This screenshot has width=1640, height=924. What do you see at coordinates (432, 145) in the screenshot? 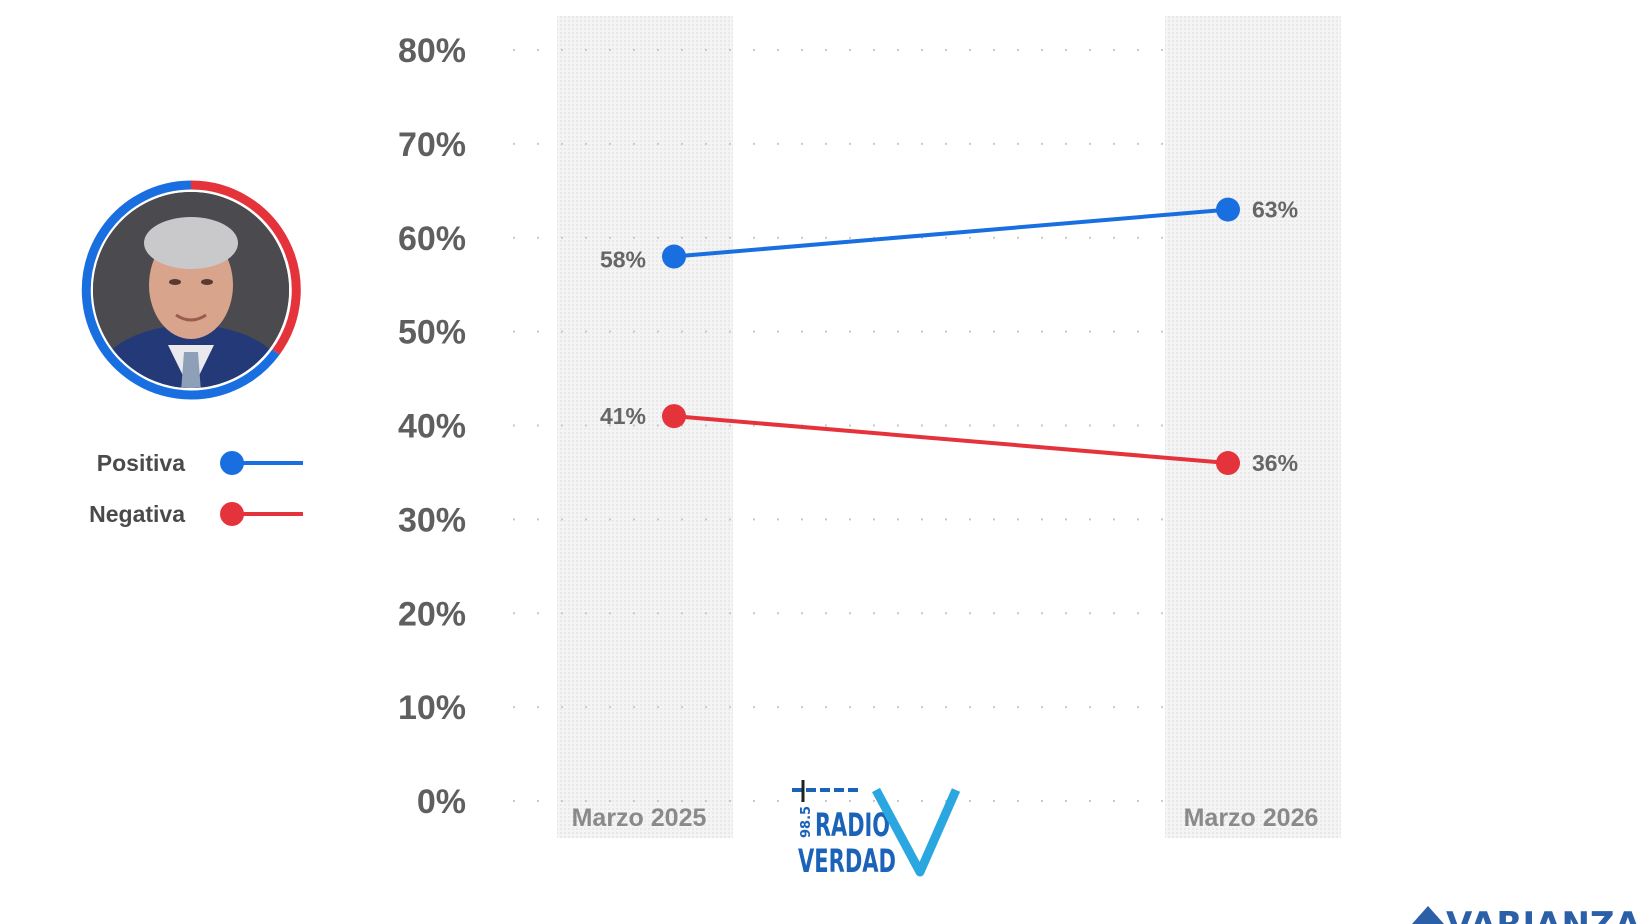
I see `y-tick-label: 70%` at bounding box center [432, 145].